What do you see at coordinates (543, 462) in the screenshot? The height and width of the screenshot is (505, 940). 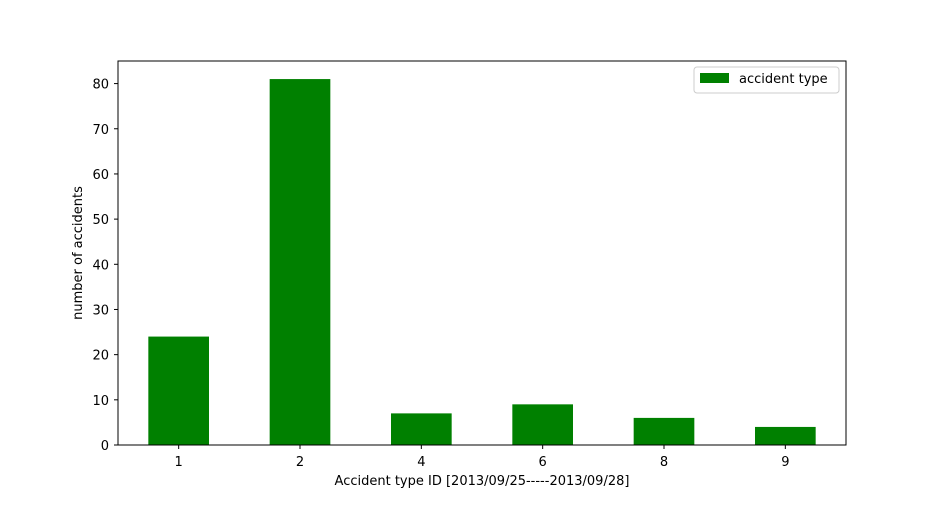 I see `x-tick-label: 6` at bounding box center [543, 462].